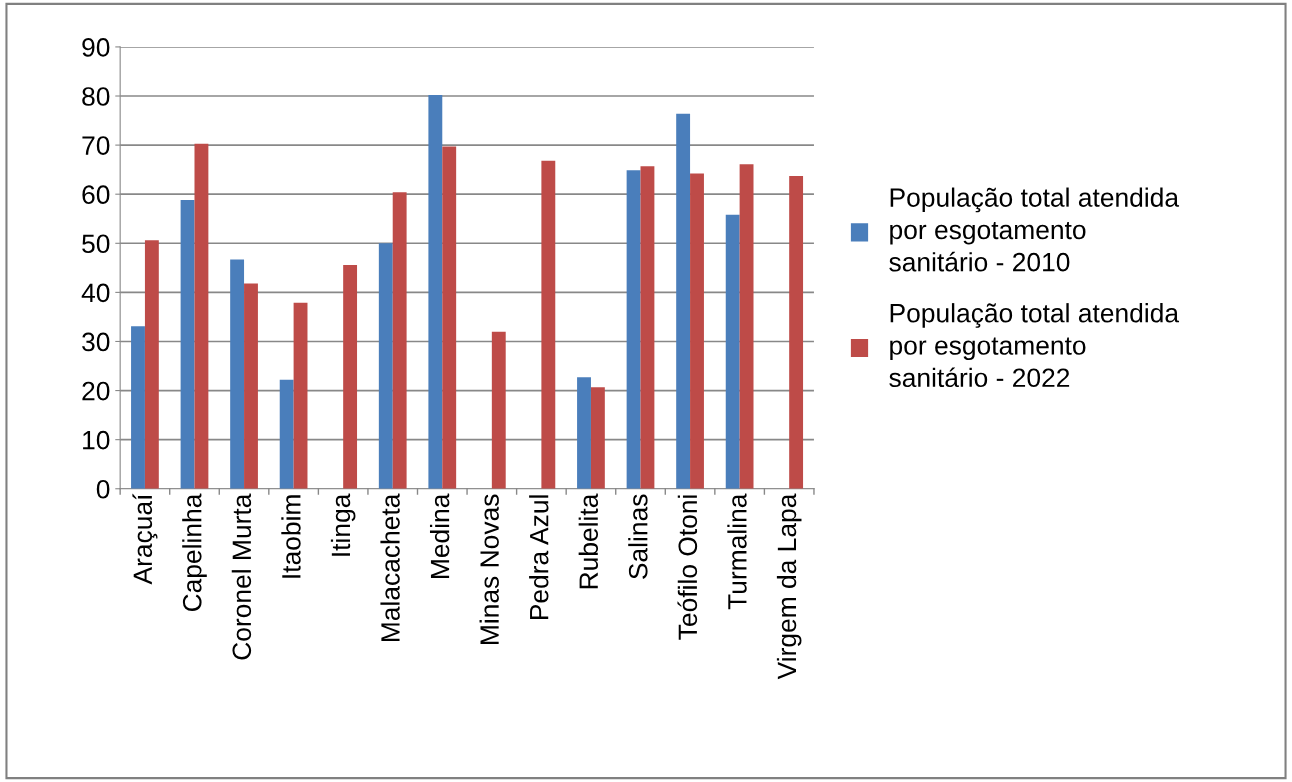  Describe the element at coordinates (539, 557) in the screenshot. I see `x-tick-label: Pedra Azul` at that location.